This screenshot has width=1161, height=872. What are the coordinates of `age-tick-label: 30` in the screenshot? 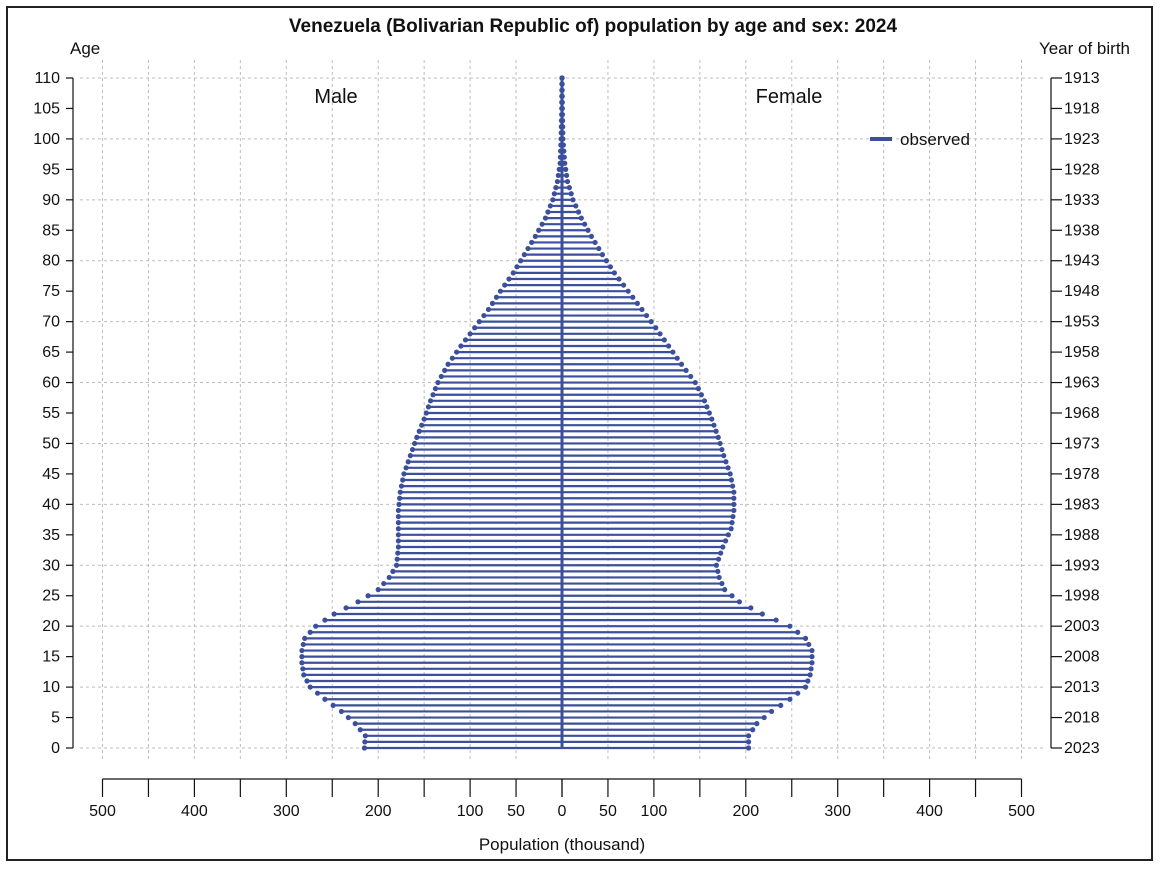 It's located at (51, 565).